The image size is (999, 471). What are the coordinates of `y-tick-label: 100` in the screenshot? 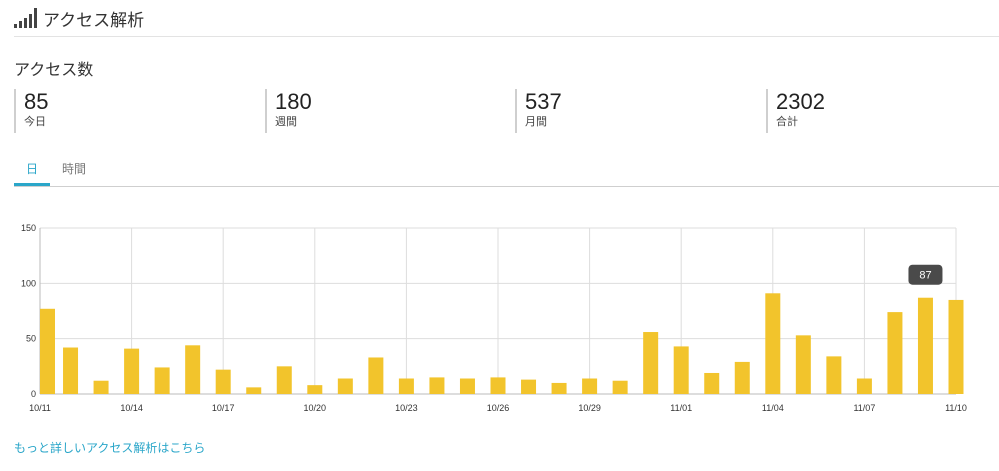 It's located at (28, 283).